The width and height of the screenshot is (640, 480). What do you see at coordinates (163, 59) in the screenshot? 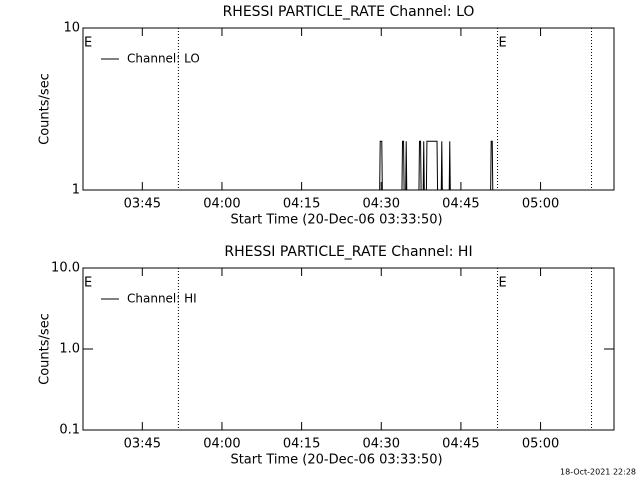
I see `legend-label: Channel: LO` at bounding box center [163, 59].